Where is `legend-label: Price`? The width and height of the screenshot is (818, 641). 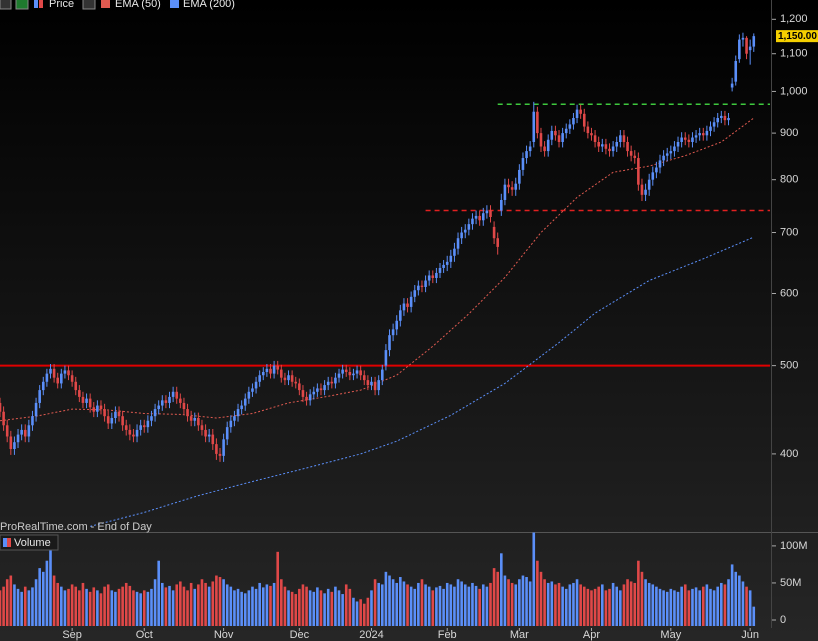
legend-label: Price is located at coordinates (61, 5).